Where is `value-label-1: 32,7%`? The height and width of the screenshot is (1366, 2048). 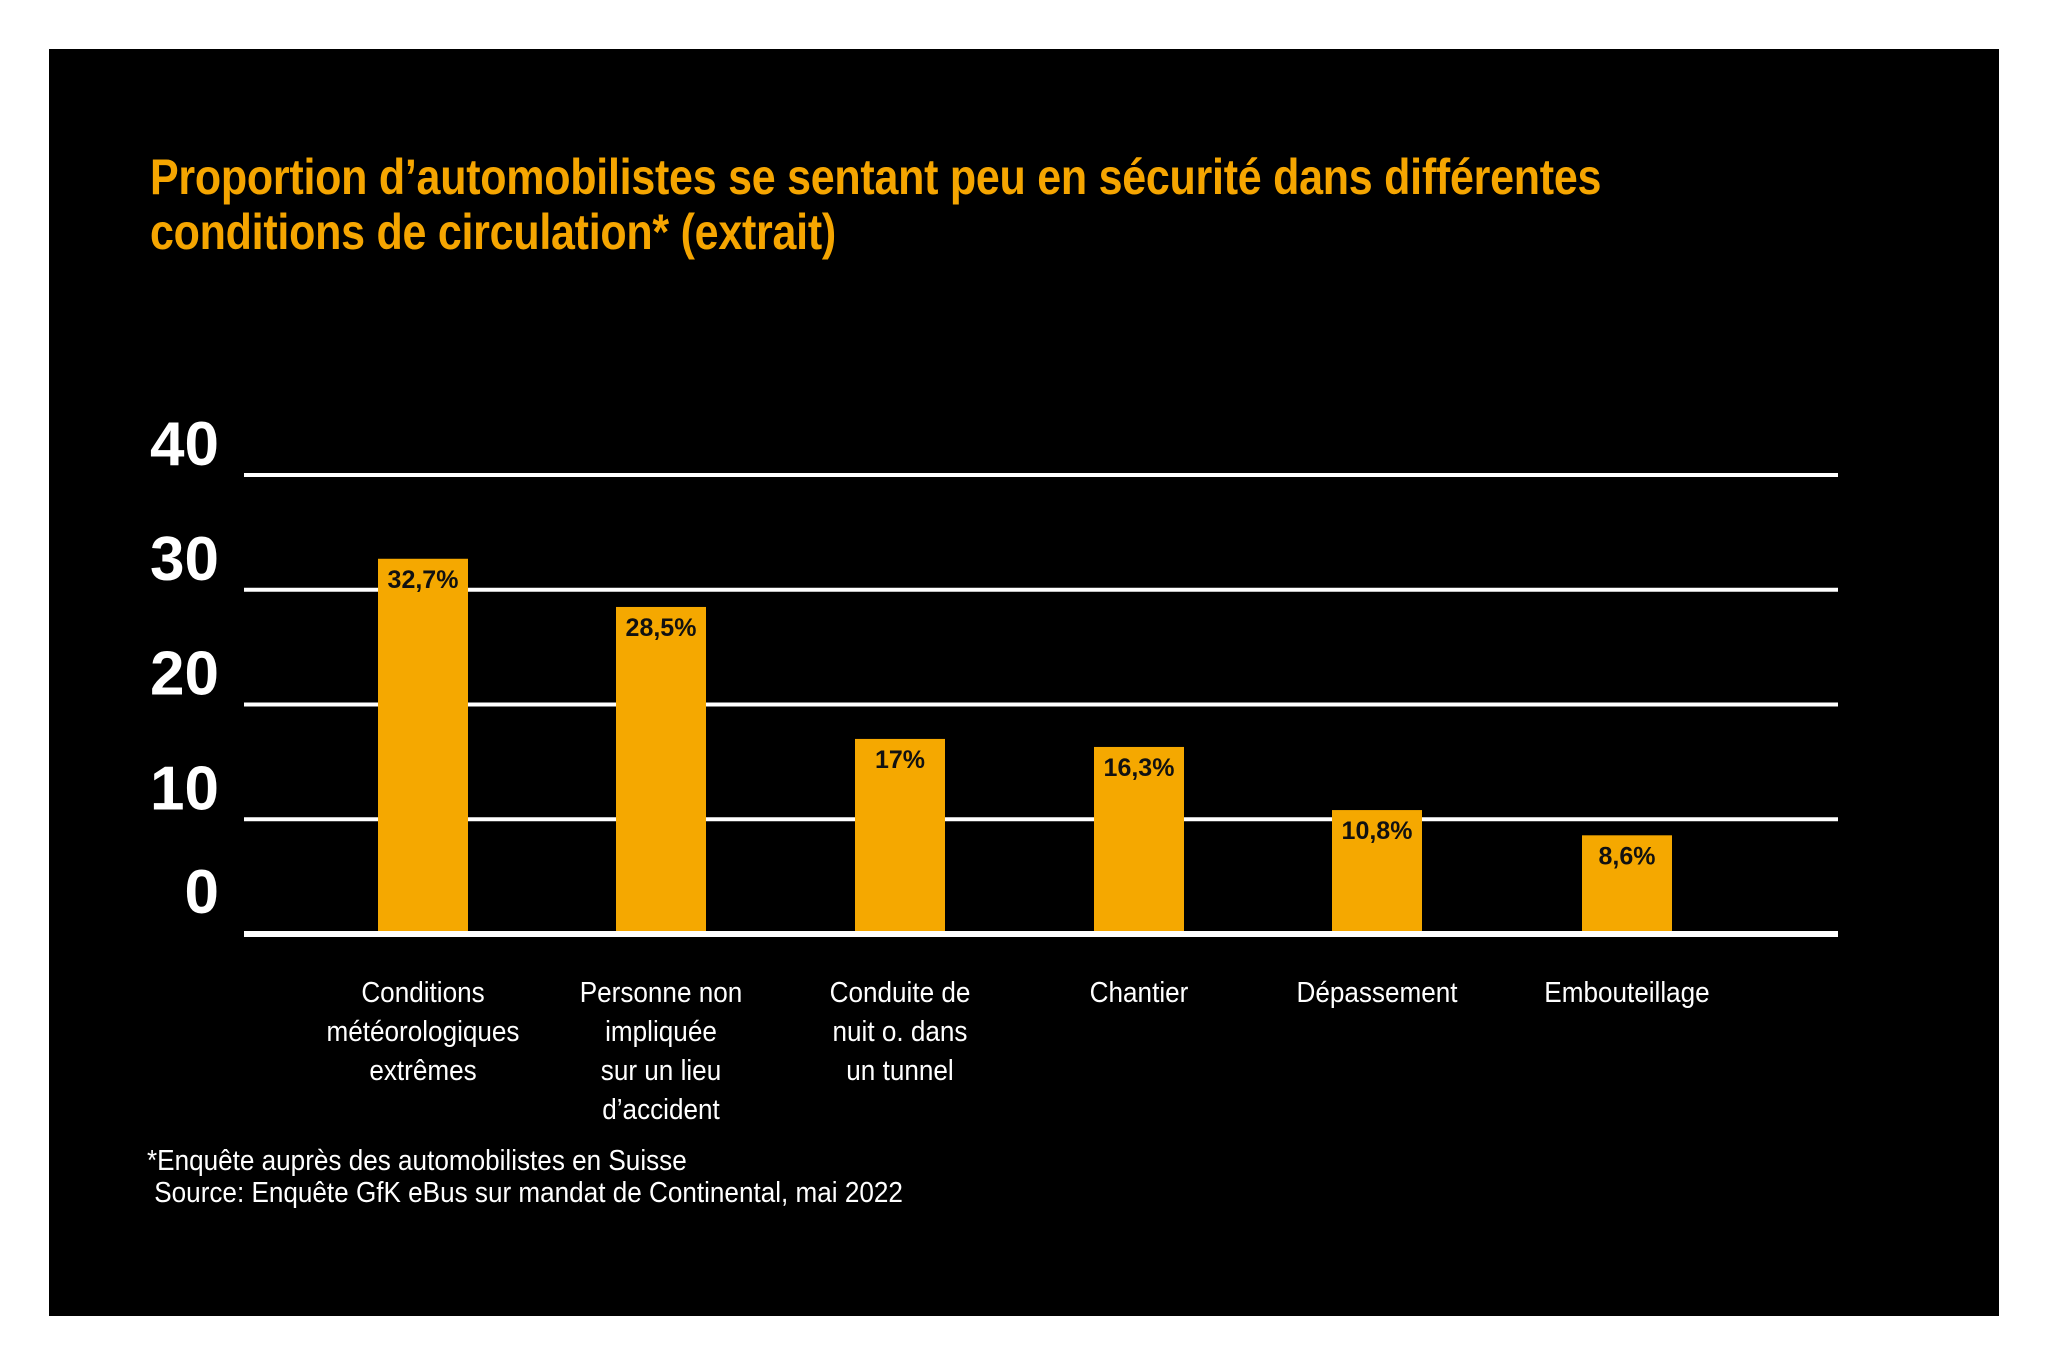
value-label-1: 32,7% is located at coordinates (423, 580).